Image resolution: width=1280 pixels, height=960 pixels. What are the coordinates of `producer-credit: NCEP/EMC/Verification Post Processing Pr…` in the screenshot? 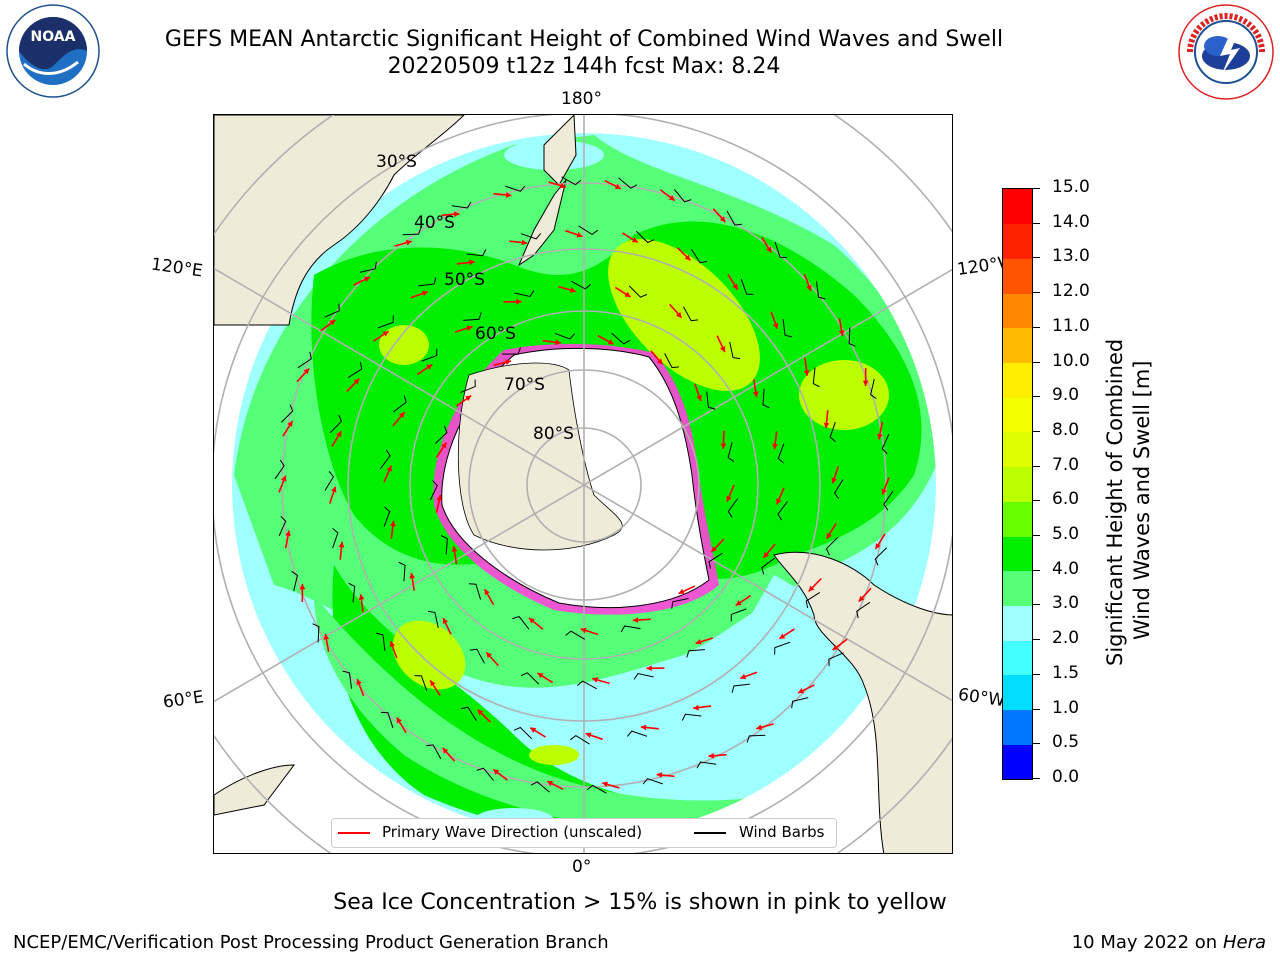 It's located at (311, 942).